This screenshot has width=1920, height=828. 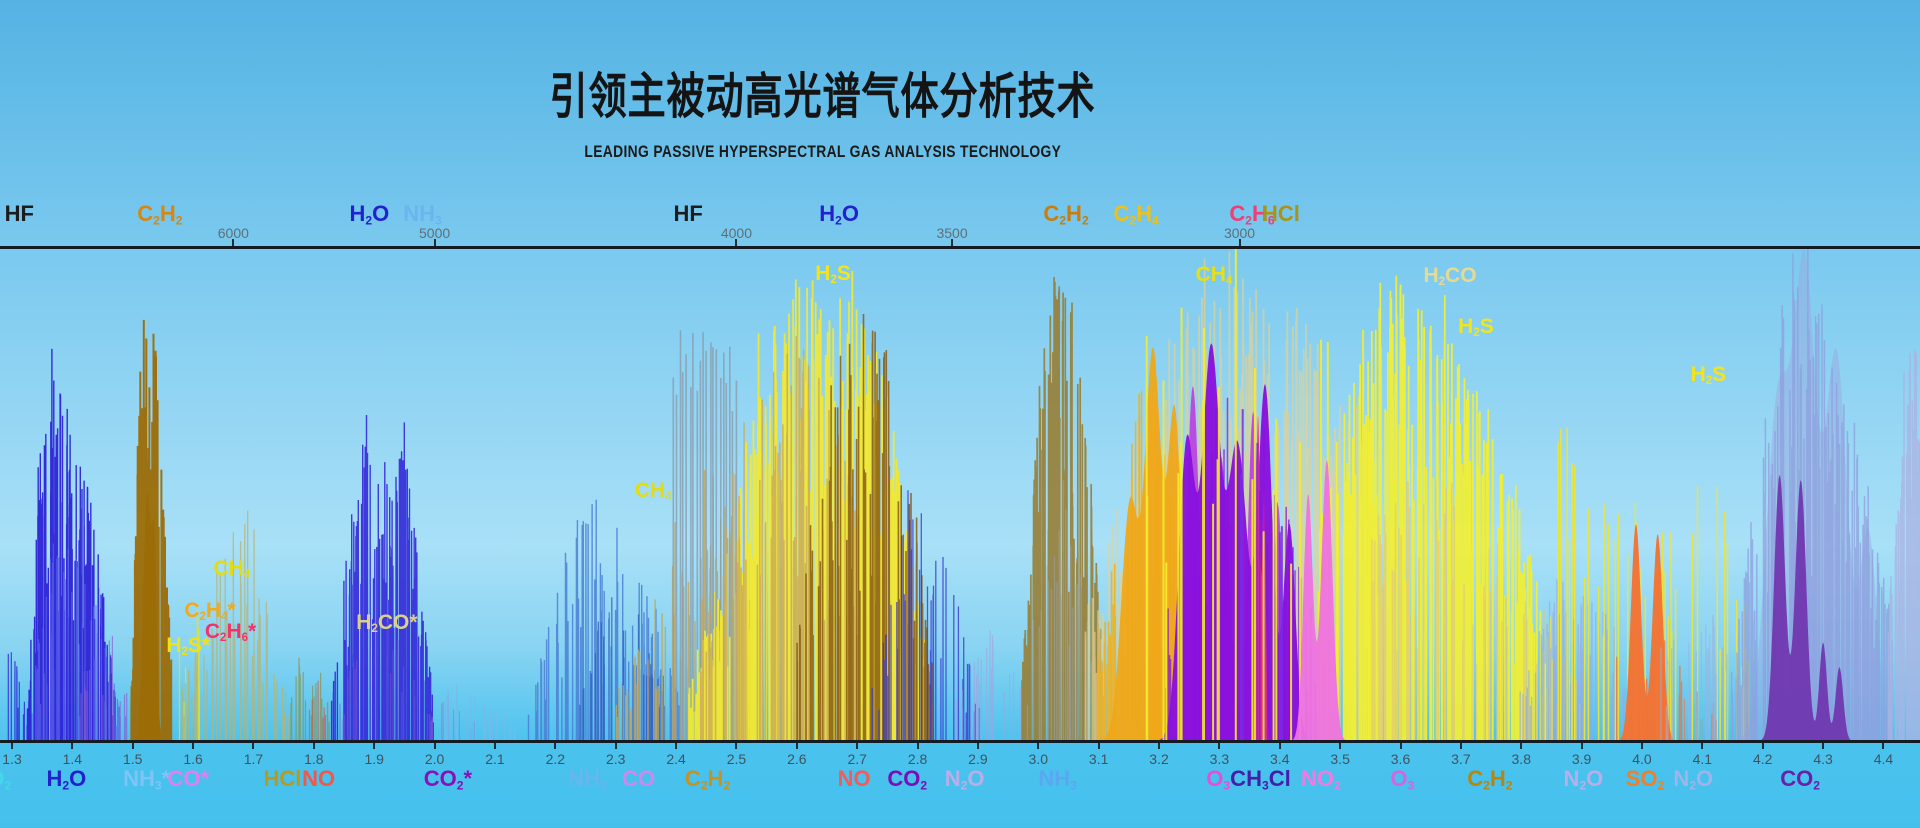 What do you see at coordinates (494, 746) in the screenshot?
I see `wavelength-tickmark-2.1` at bounding box center [494, 746].